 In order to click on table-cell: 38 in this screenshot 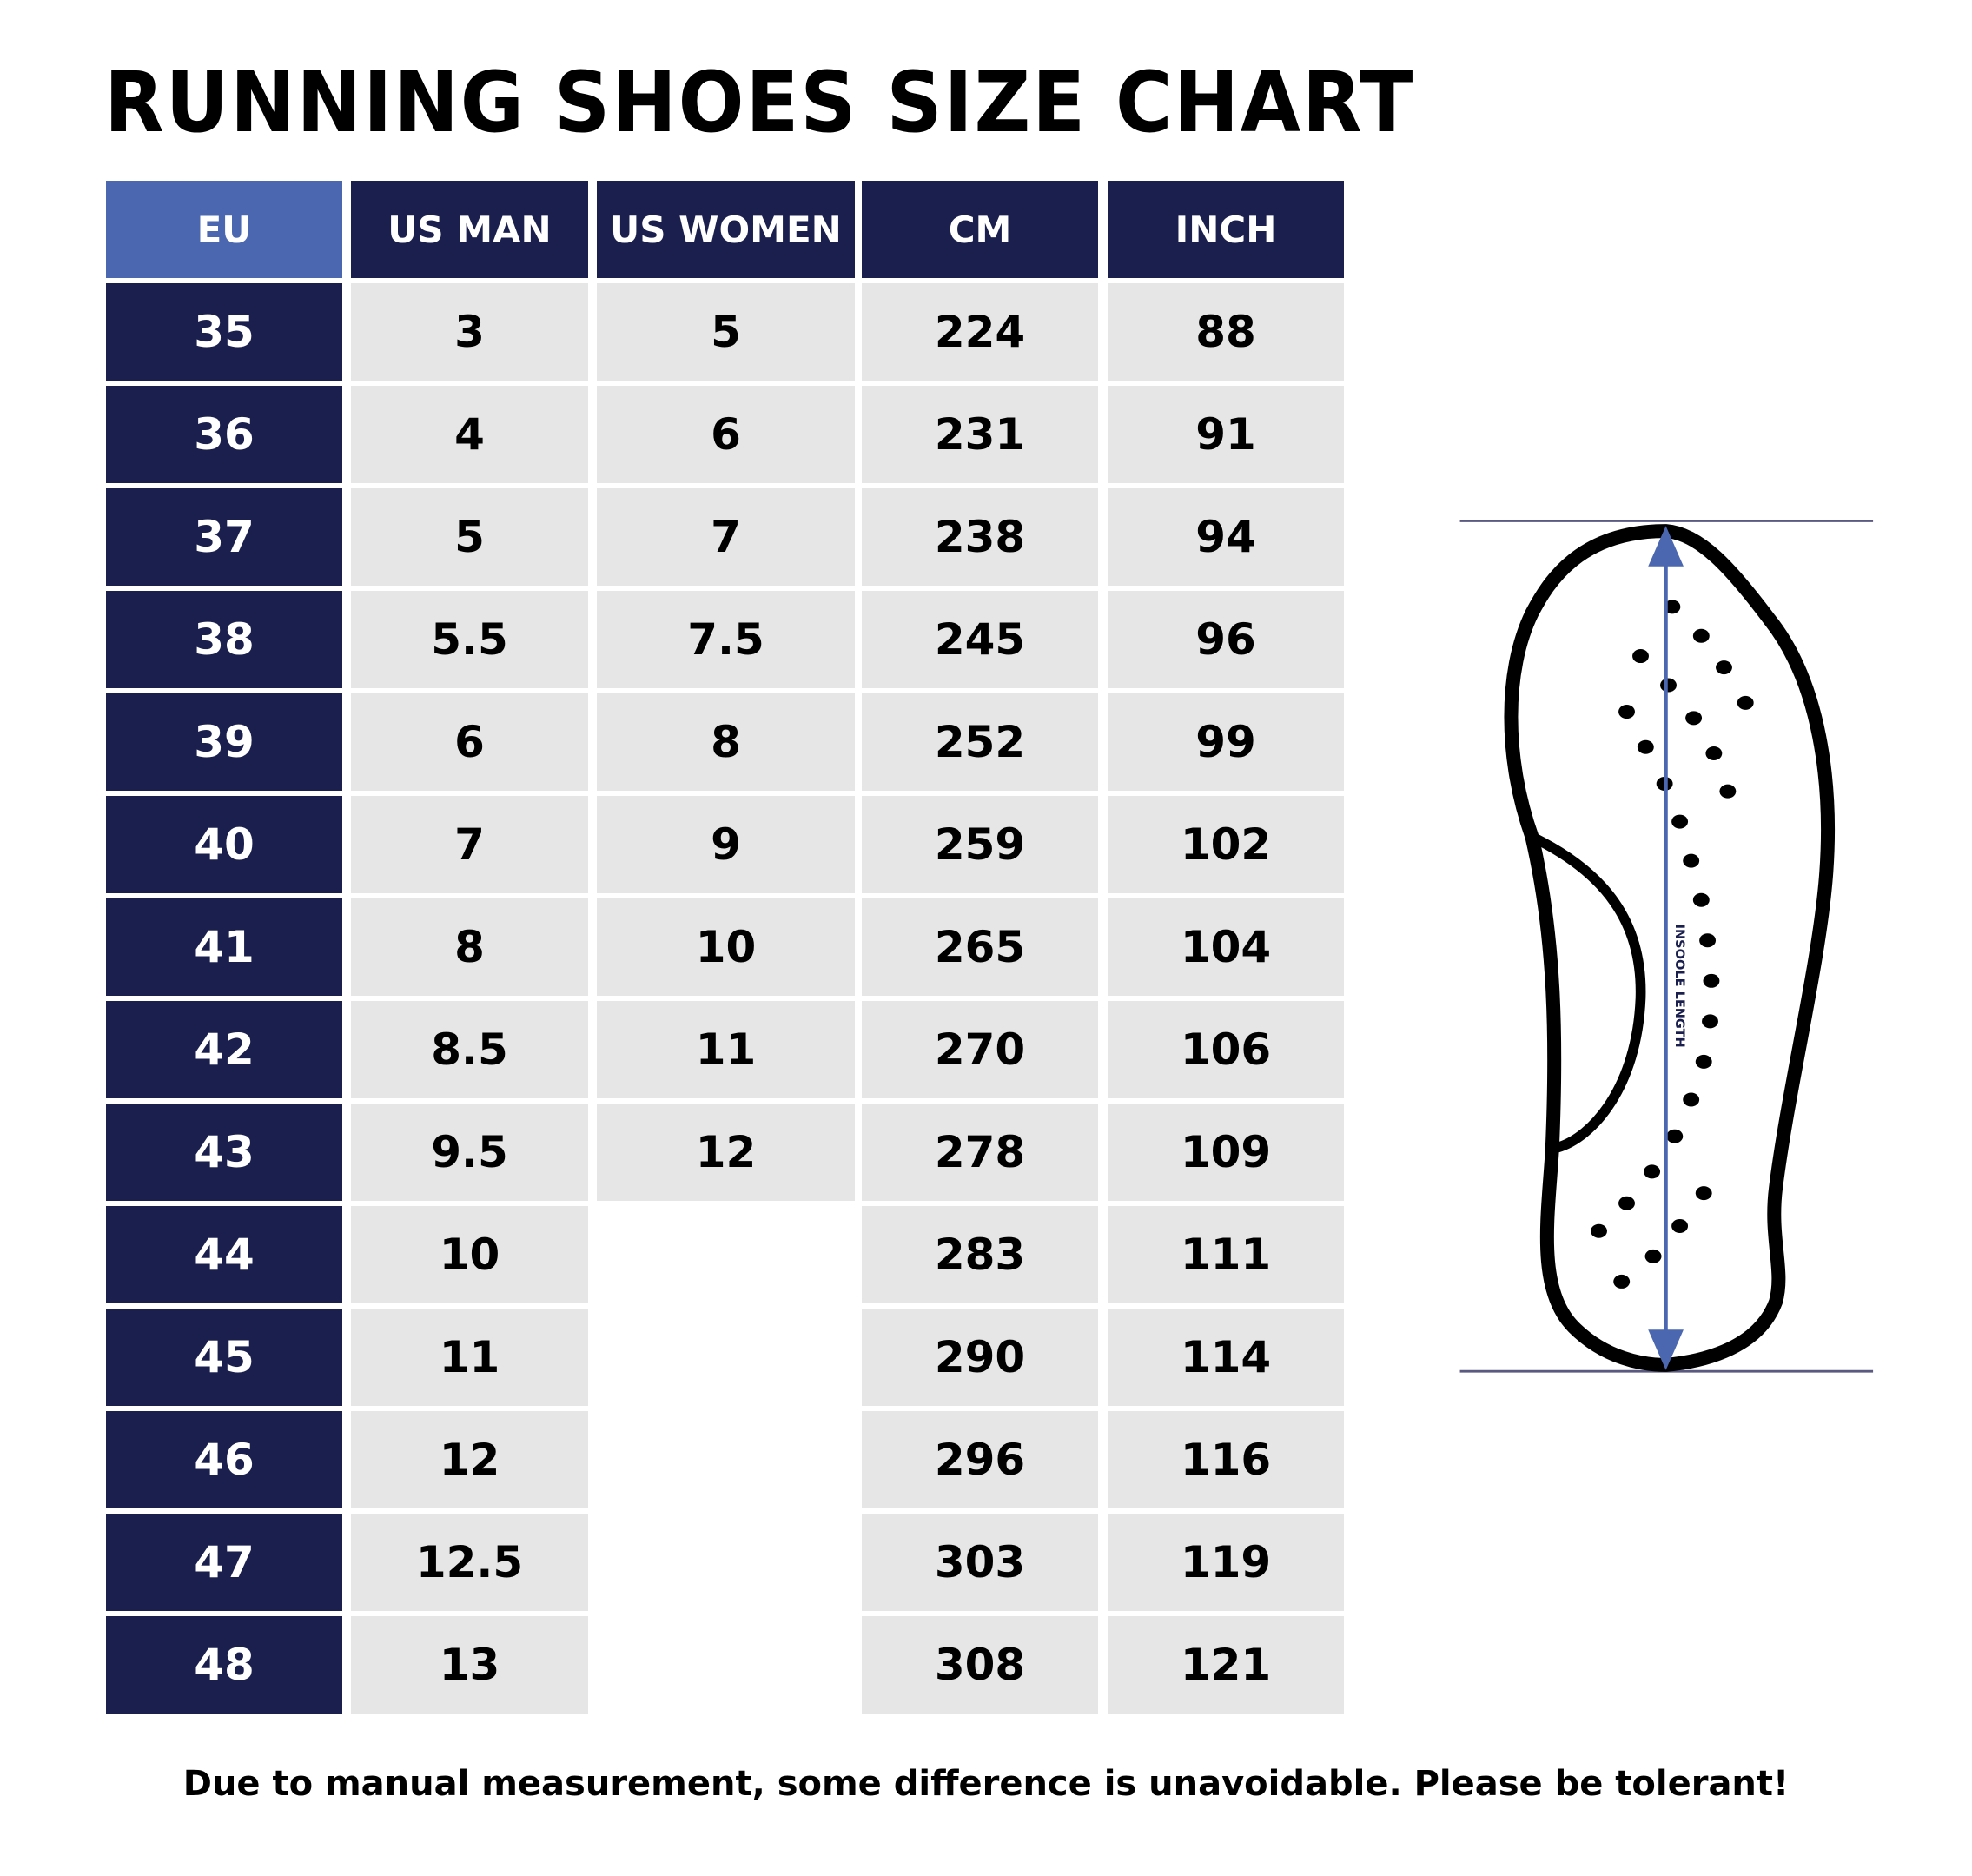, I will do `click(224, 640)`.